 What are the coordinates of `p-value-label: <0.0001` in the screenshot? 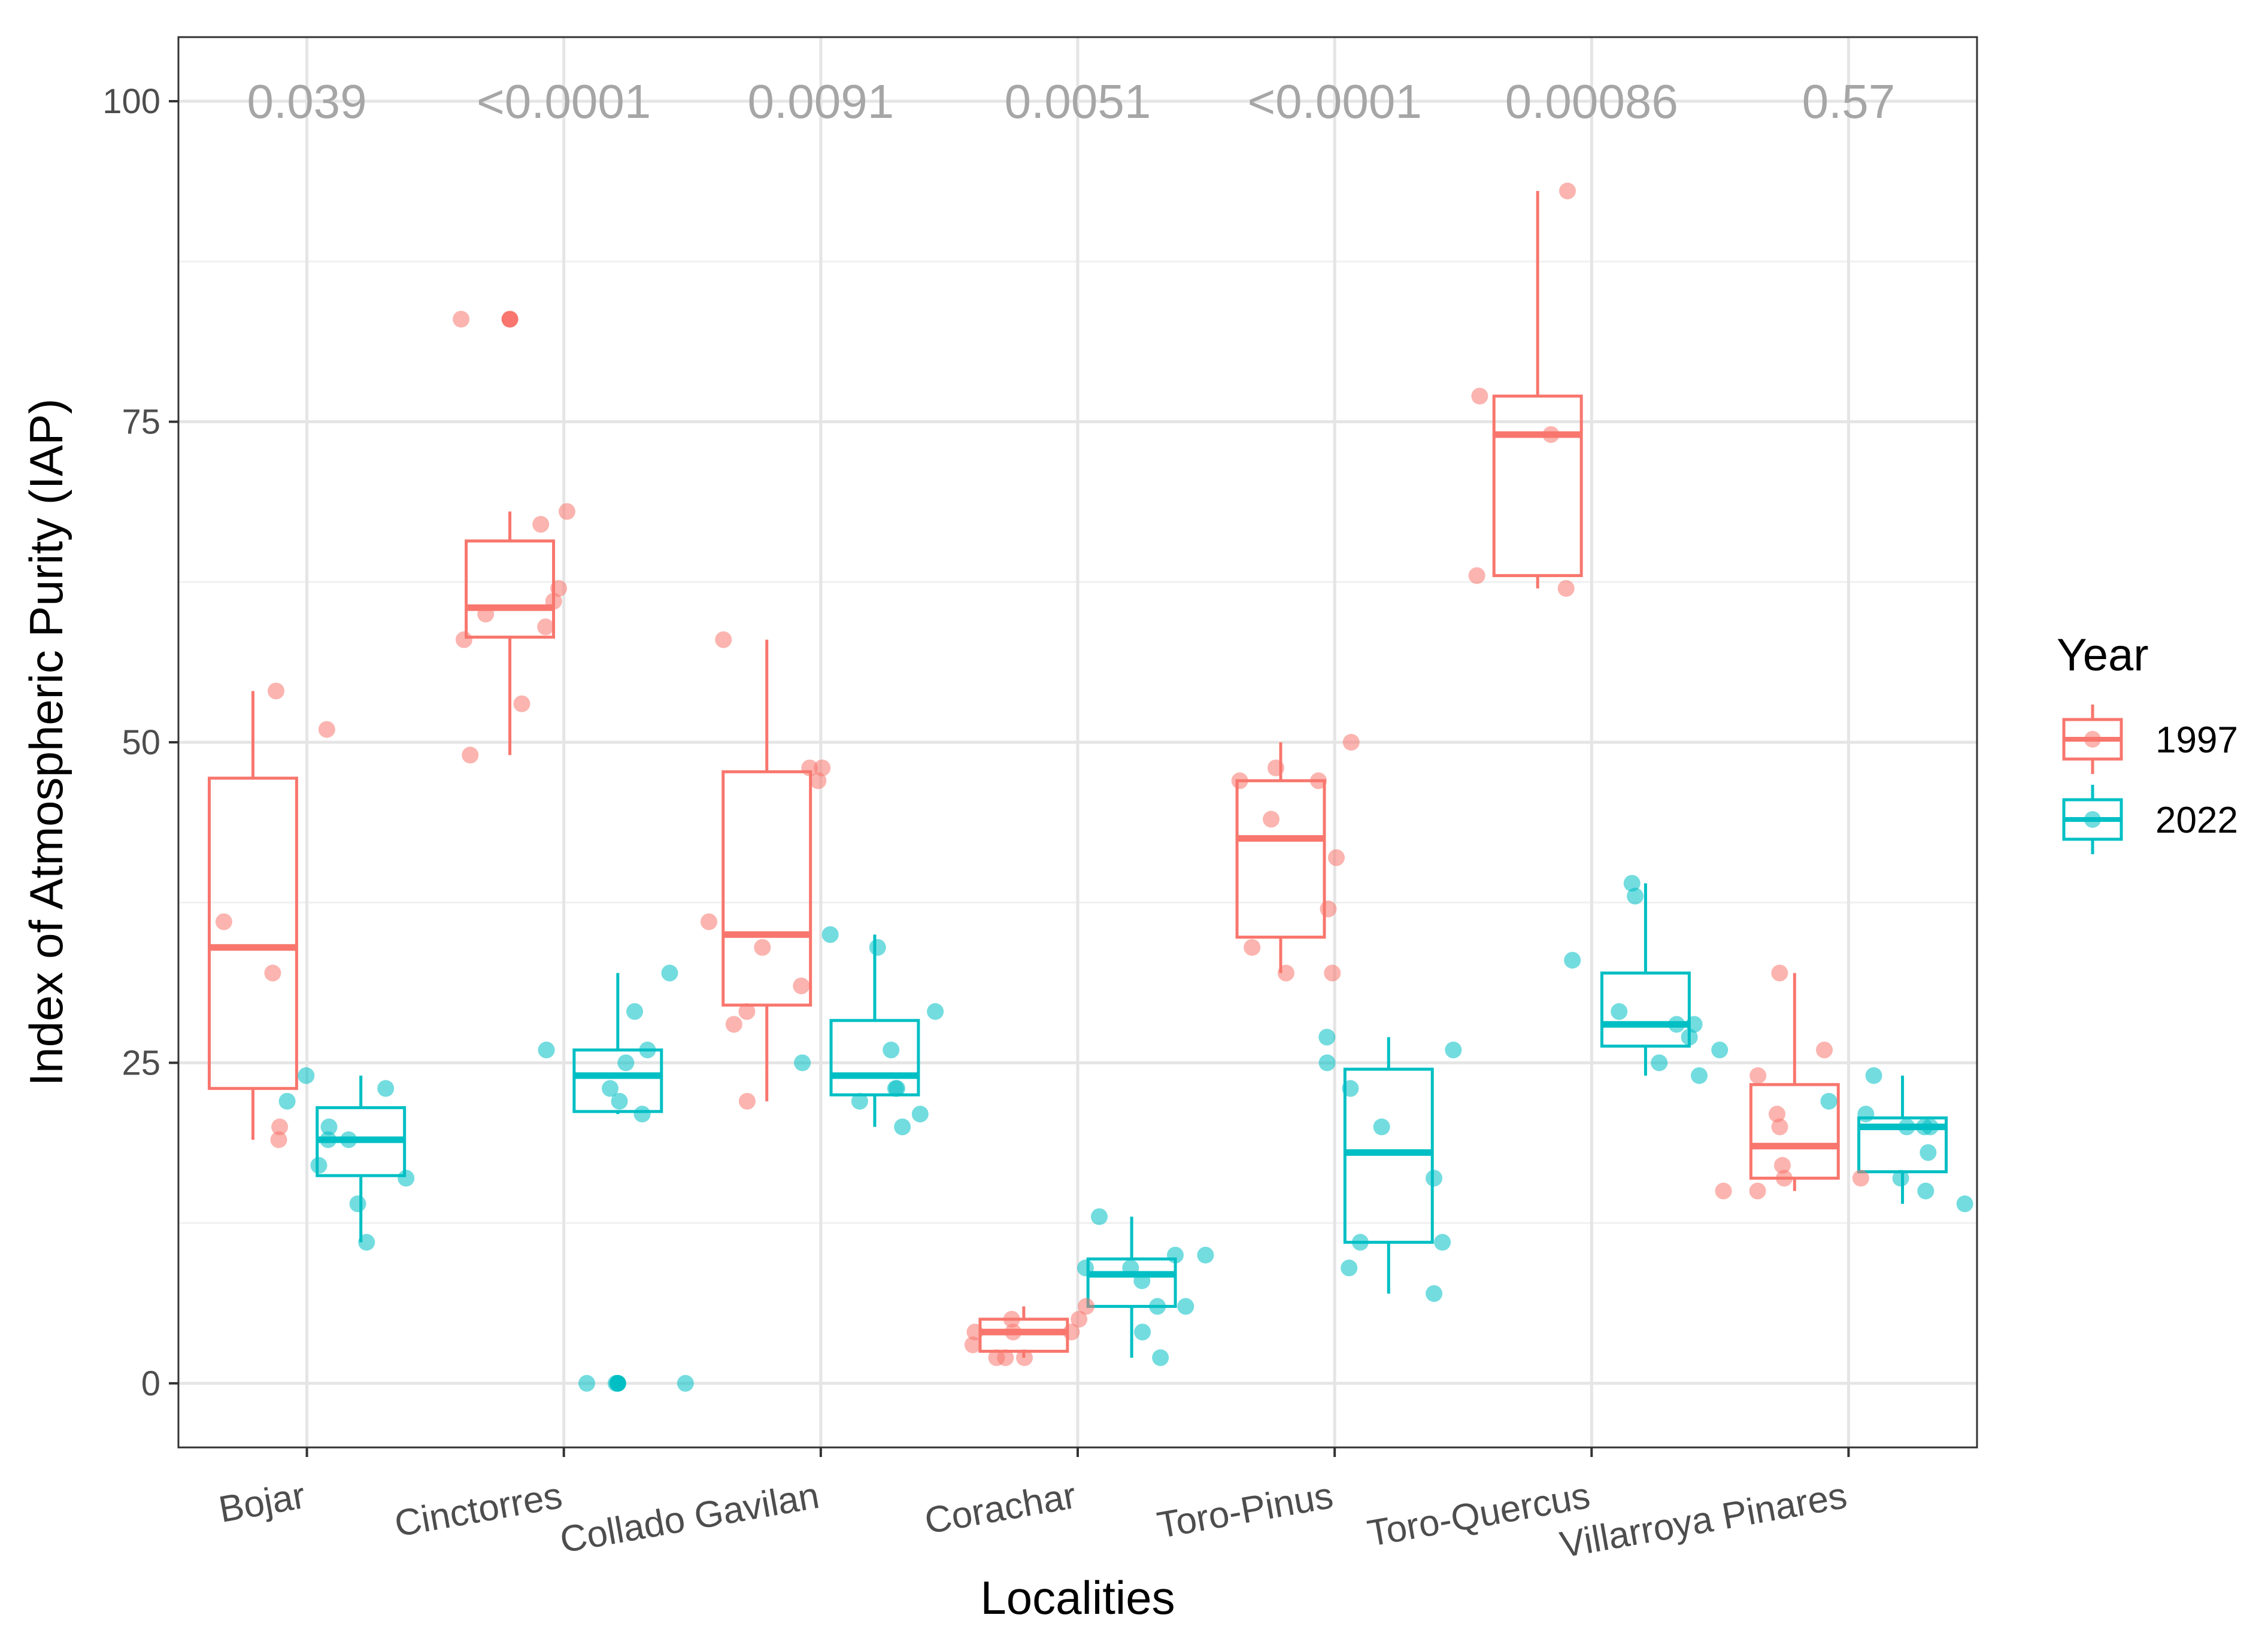 It's located at (564, 101).